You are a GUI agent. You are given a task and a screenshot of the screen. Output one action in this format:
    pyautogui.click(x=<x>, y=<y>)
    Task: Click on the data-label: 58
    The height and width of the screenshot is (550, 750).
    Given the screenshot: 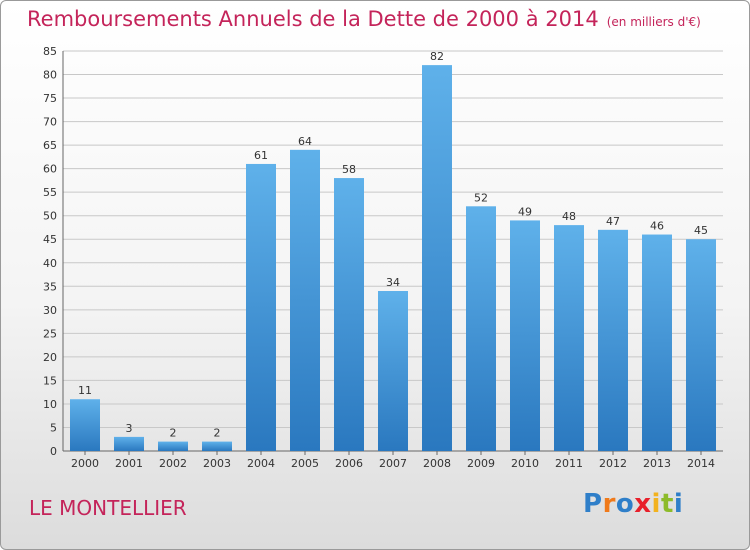 What is the action you would take?
    pyautogui.click(x=349, y=169)
    